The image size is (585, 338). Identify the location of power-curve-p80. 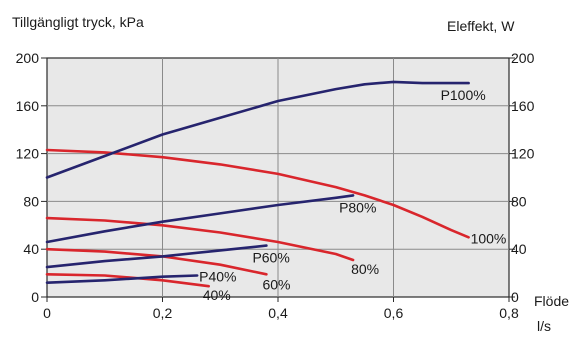
(200, 219).